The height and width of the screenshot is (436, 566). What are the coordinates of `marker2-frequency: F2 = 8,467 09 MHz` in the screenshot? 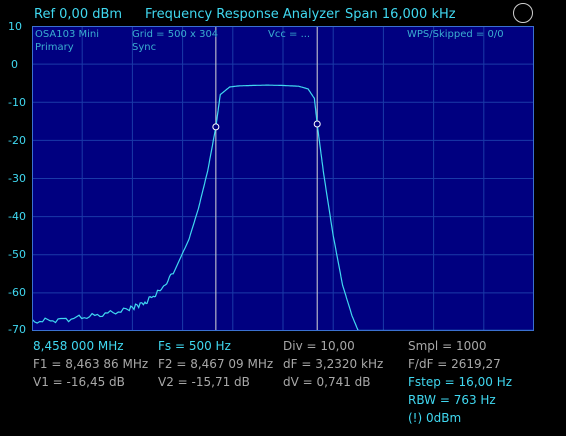 It's located at (216, 364).